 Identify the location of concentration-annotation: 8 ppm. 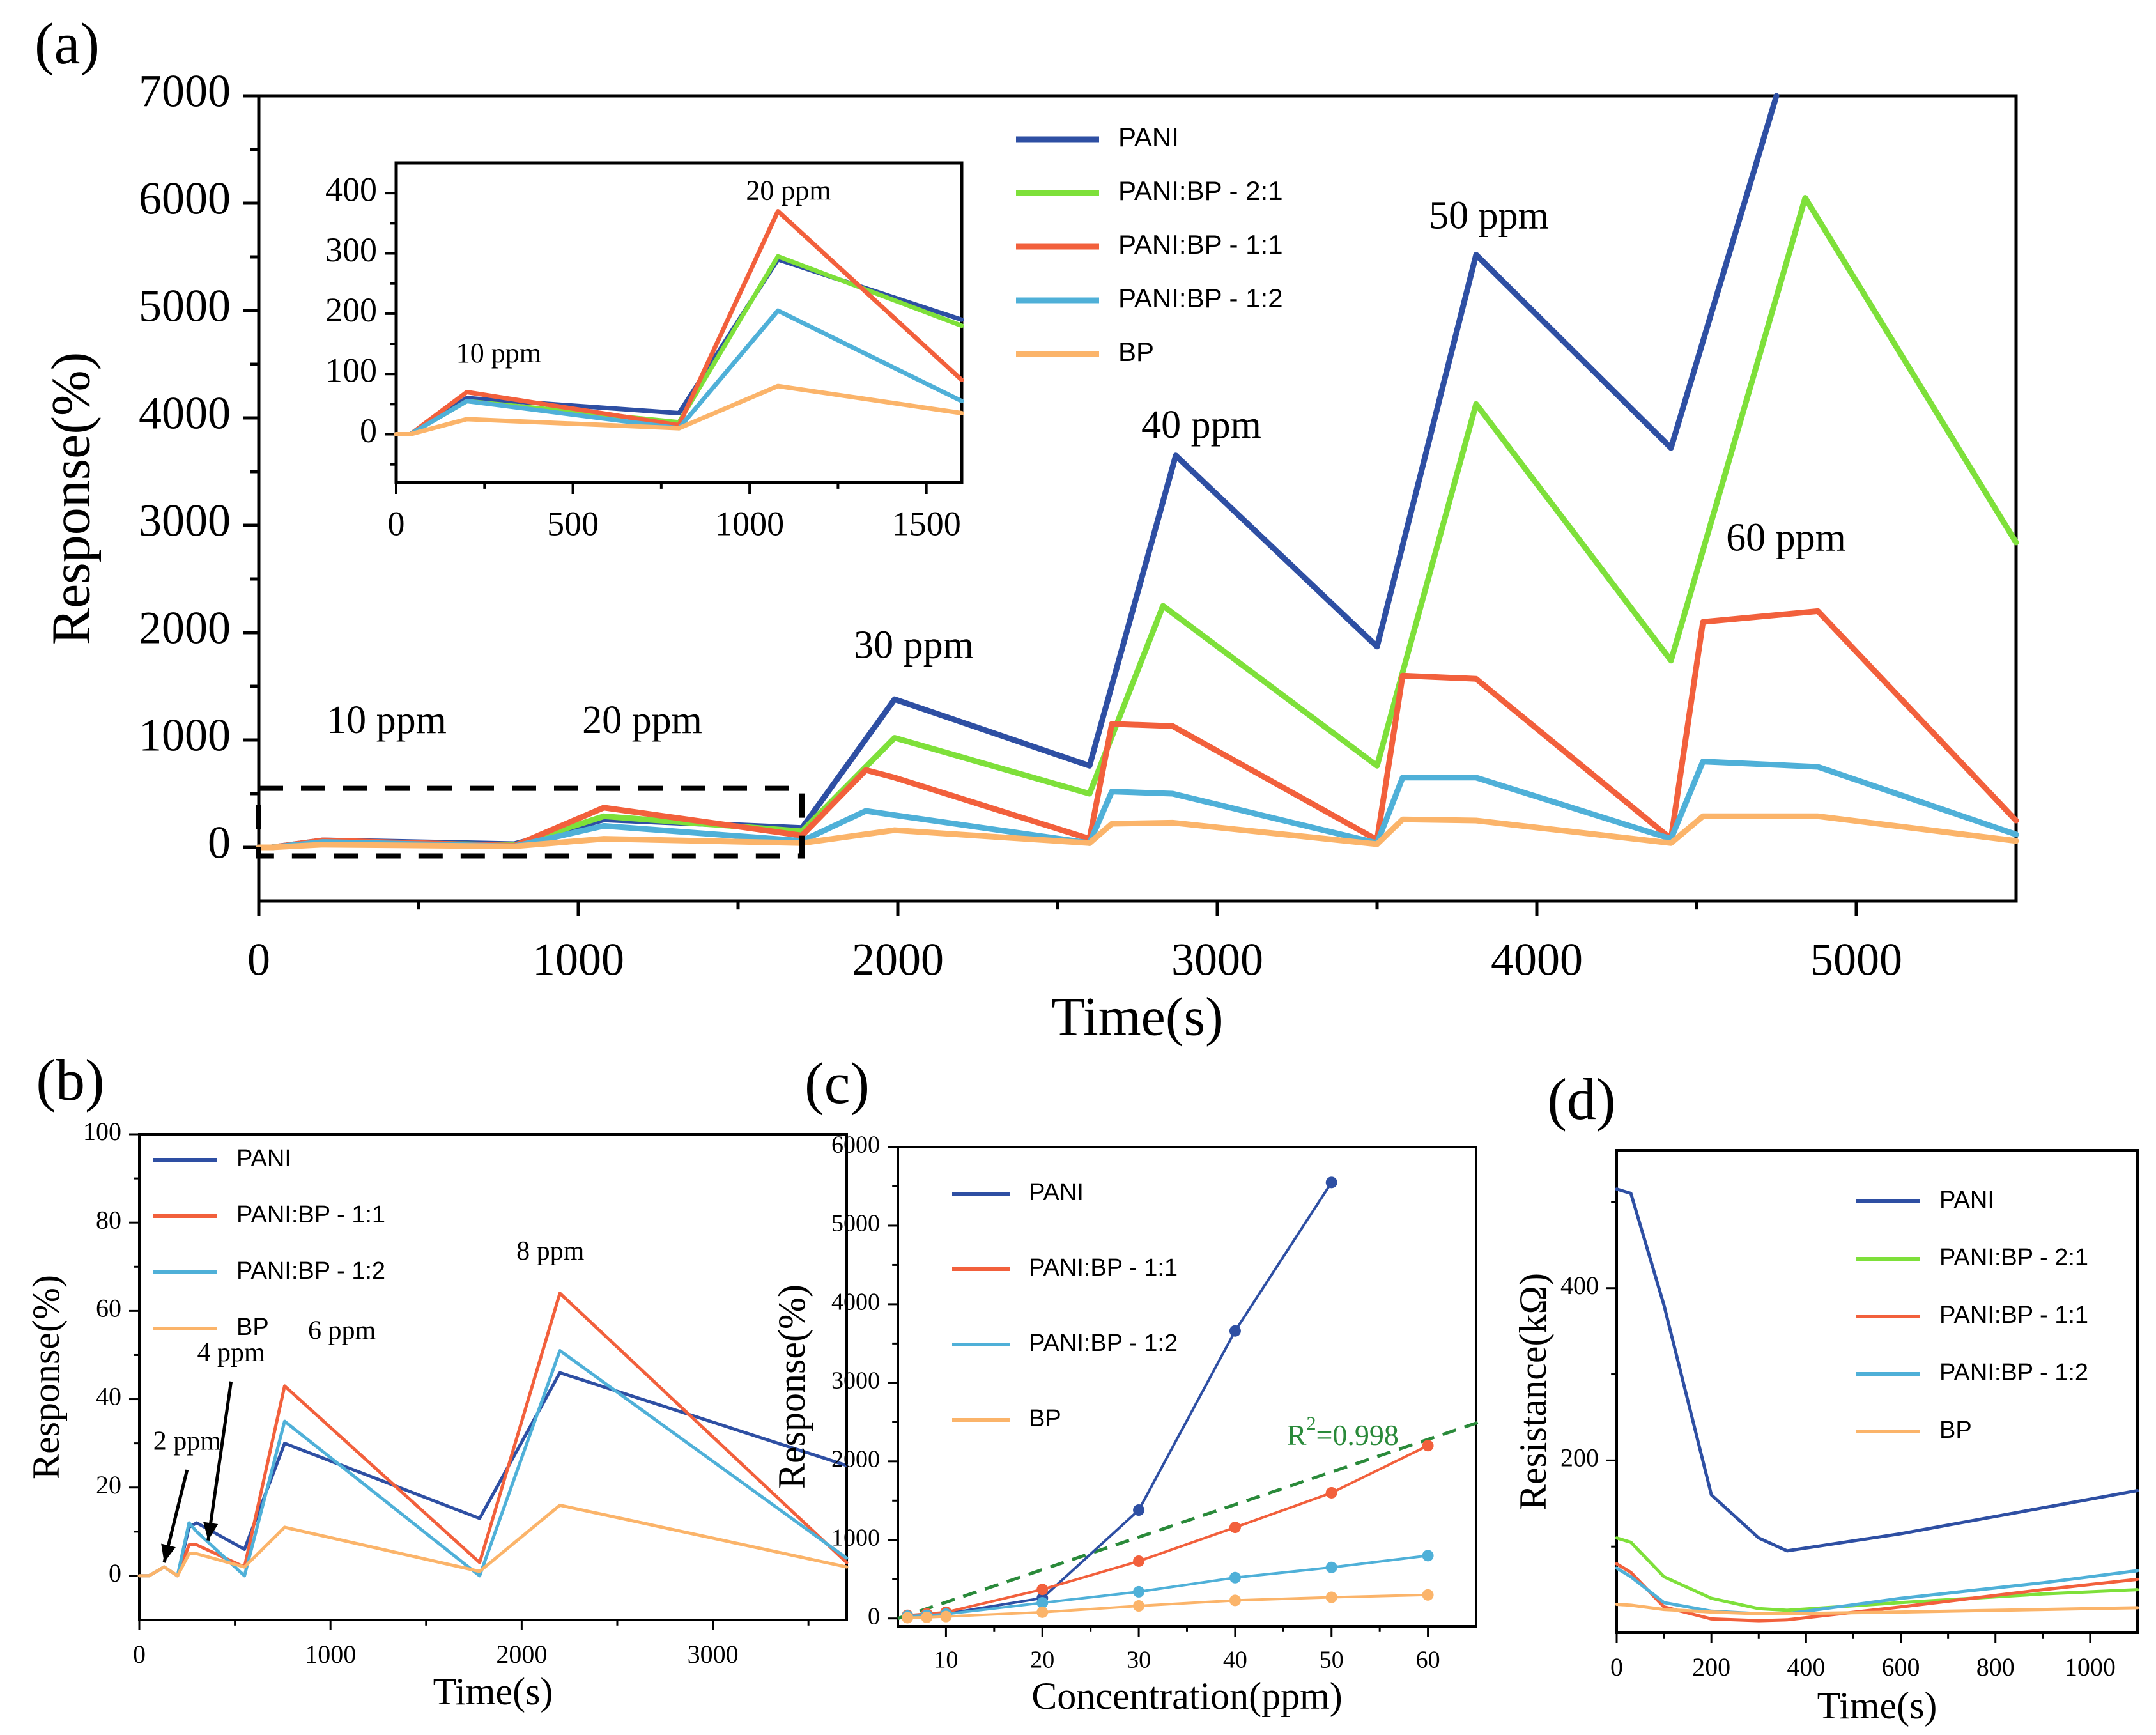
(550, 1251).